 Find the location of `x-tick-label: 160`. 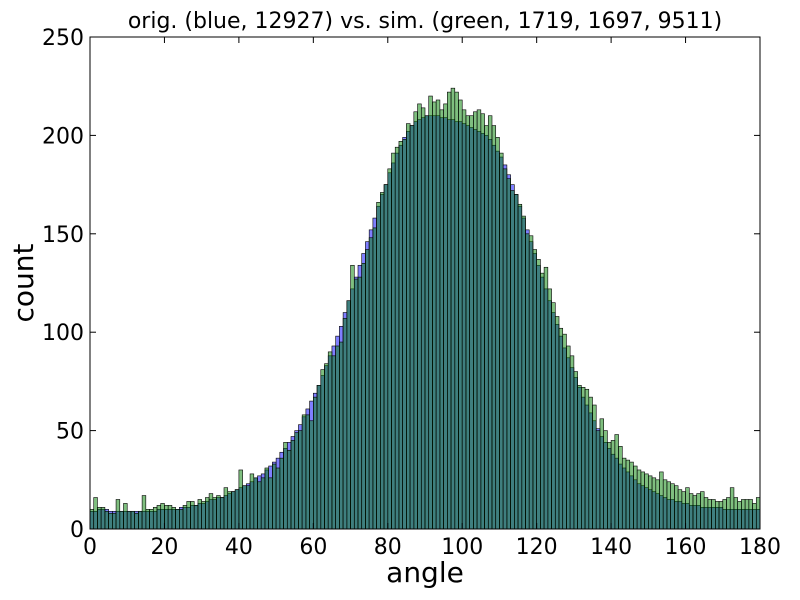

x-tick-label: 160 is located at coordinates (686, 547).